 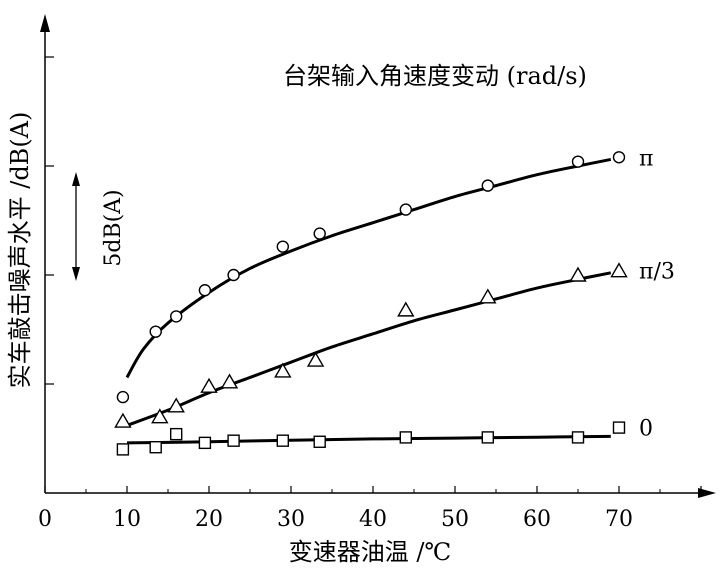 I want to click on y-axis-ticks, so click(x=49, y=220).